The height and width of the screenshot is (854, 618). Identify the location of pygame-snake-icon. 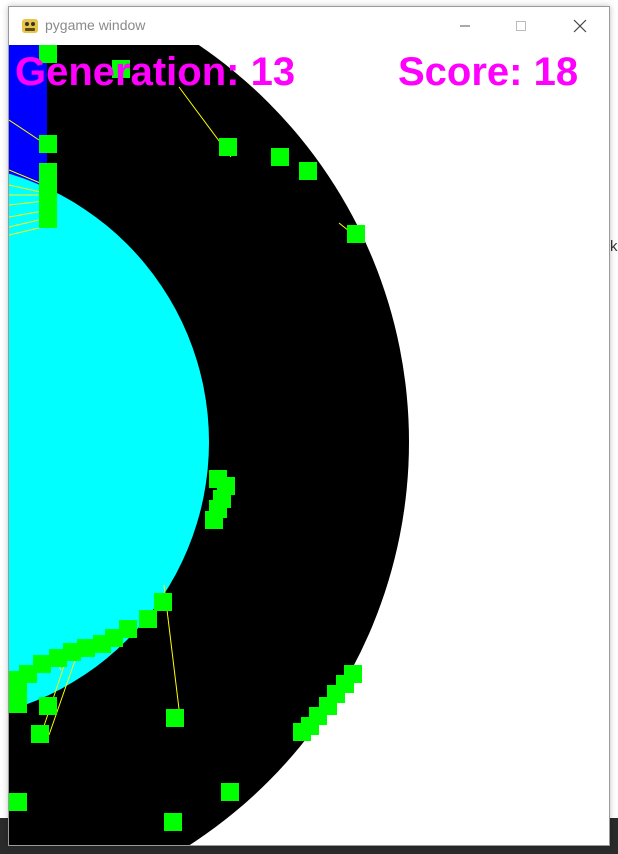
(30, 26).